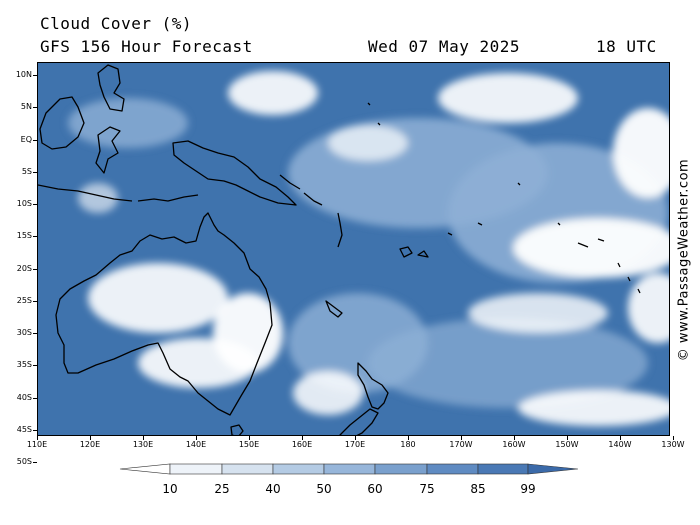 The height and width of the screenshot is (525, 700). What do you see at coordinates (85, 193) in the screenshot?
I see `java-coastline` at bounding box center [85, 193].